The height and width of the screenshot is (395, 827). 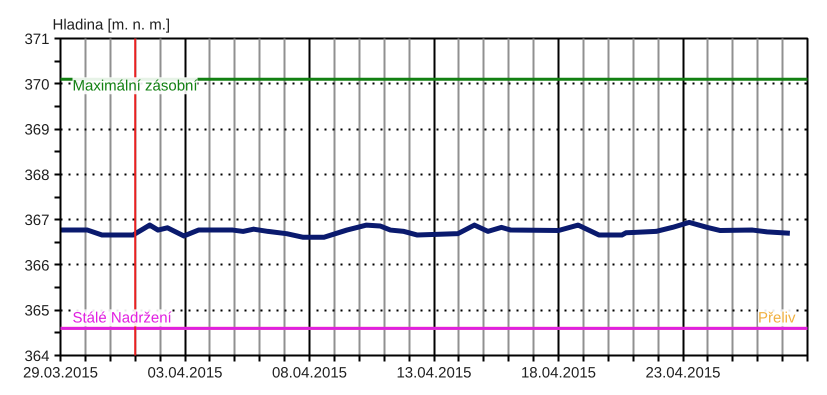 I want to click on y-tick-label: 370, so click(x=37, y=85).